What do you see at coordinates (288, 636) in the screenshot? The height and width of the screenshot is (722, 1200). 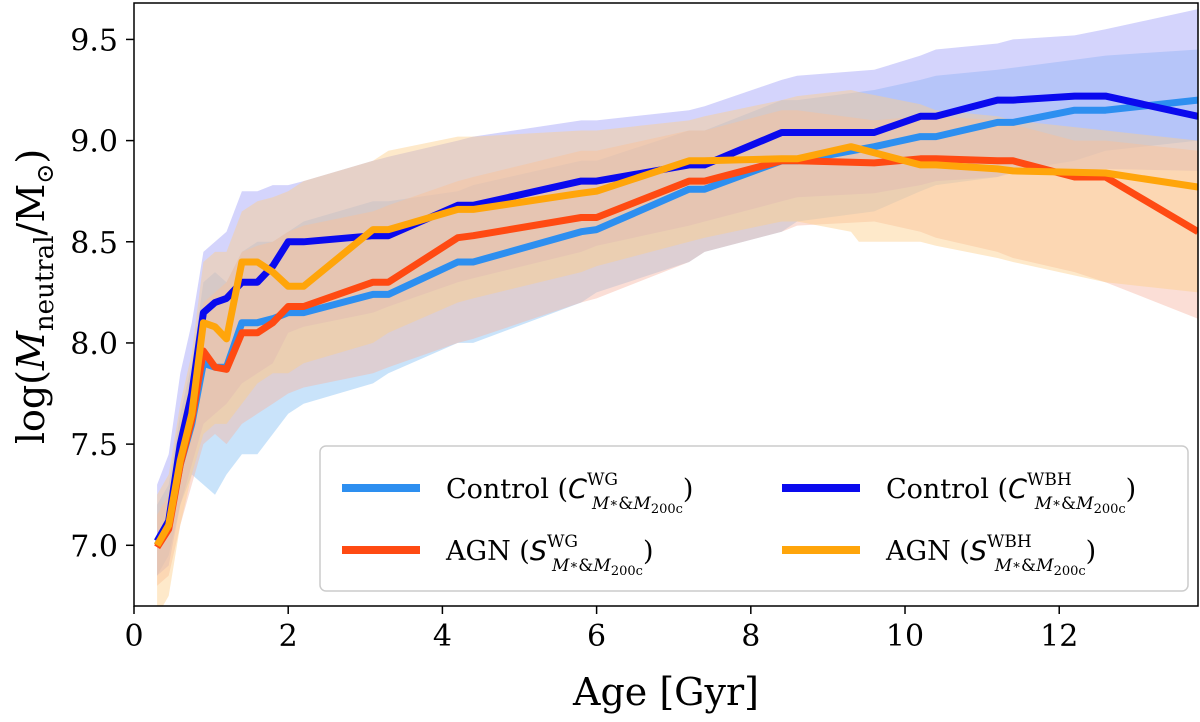 I see `x-tick-label: 2` at bounding box center [288, 636].